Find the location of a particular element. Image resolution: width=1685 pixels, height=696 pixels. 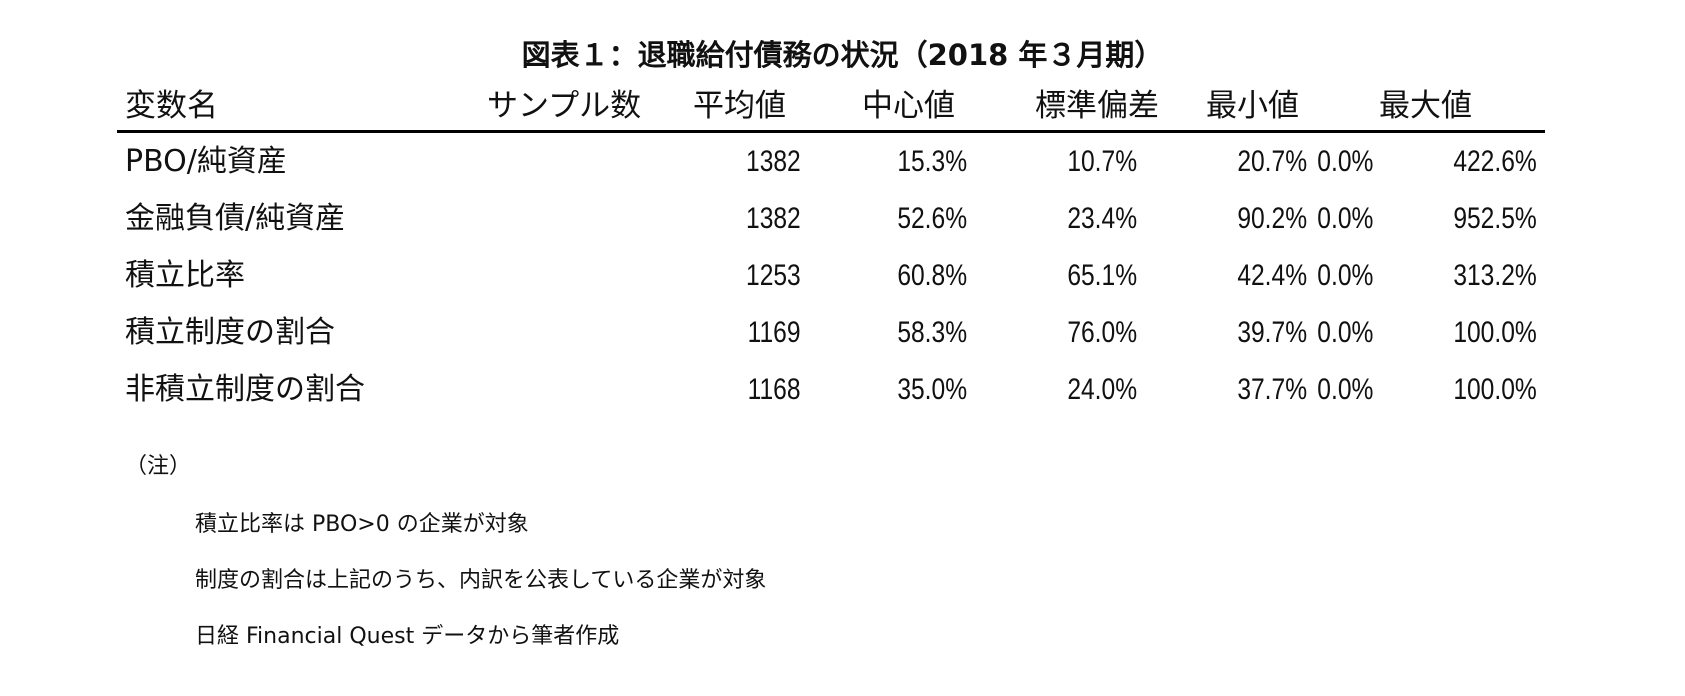

header-minimum: 最小値 is located at coordinates (1252, 106).